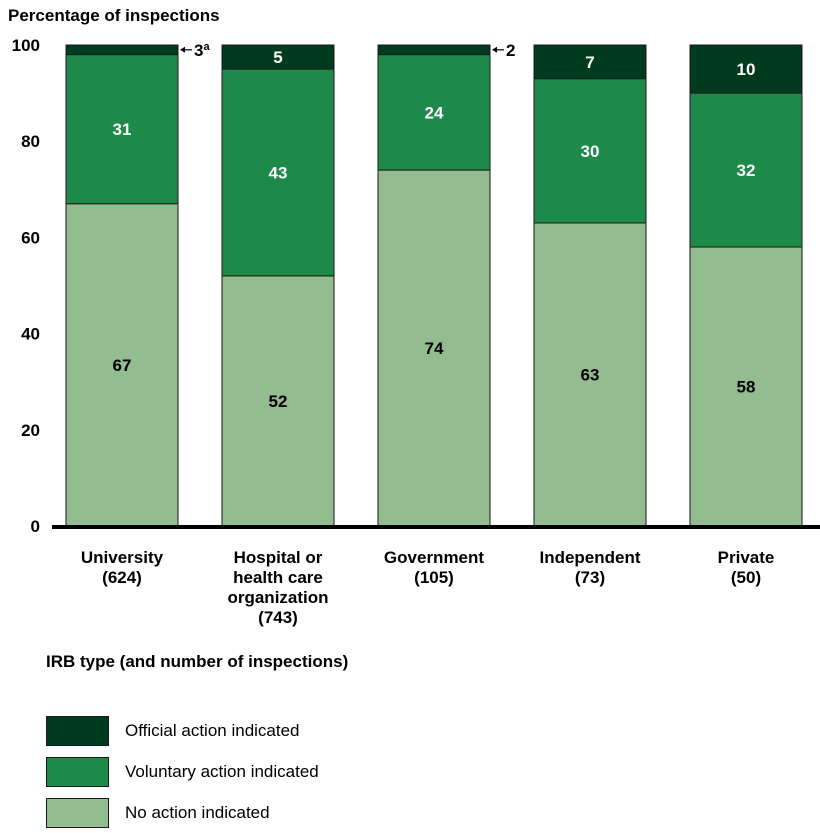 This screenshot has height=833, width=820. What do you see at coordinates (35, 526) in the screenshot?
I see `y-tick-label: 0` at bounding box center [35, 526].